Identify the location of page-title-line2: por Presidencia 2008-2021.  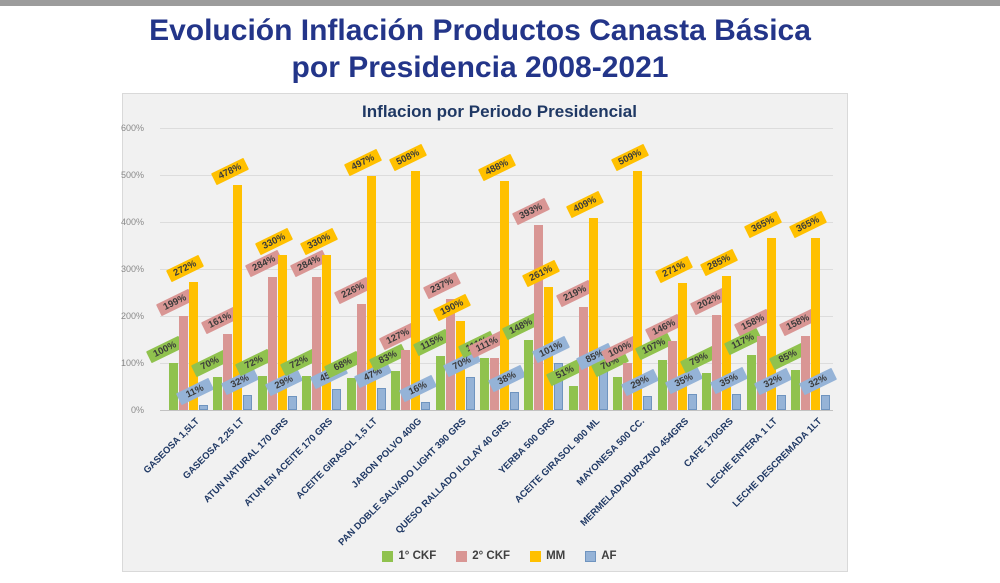
(480, 67).